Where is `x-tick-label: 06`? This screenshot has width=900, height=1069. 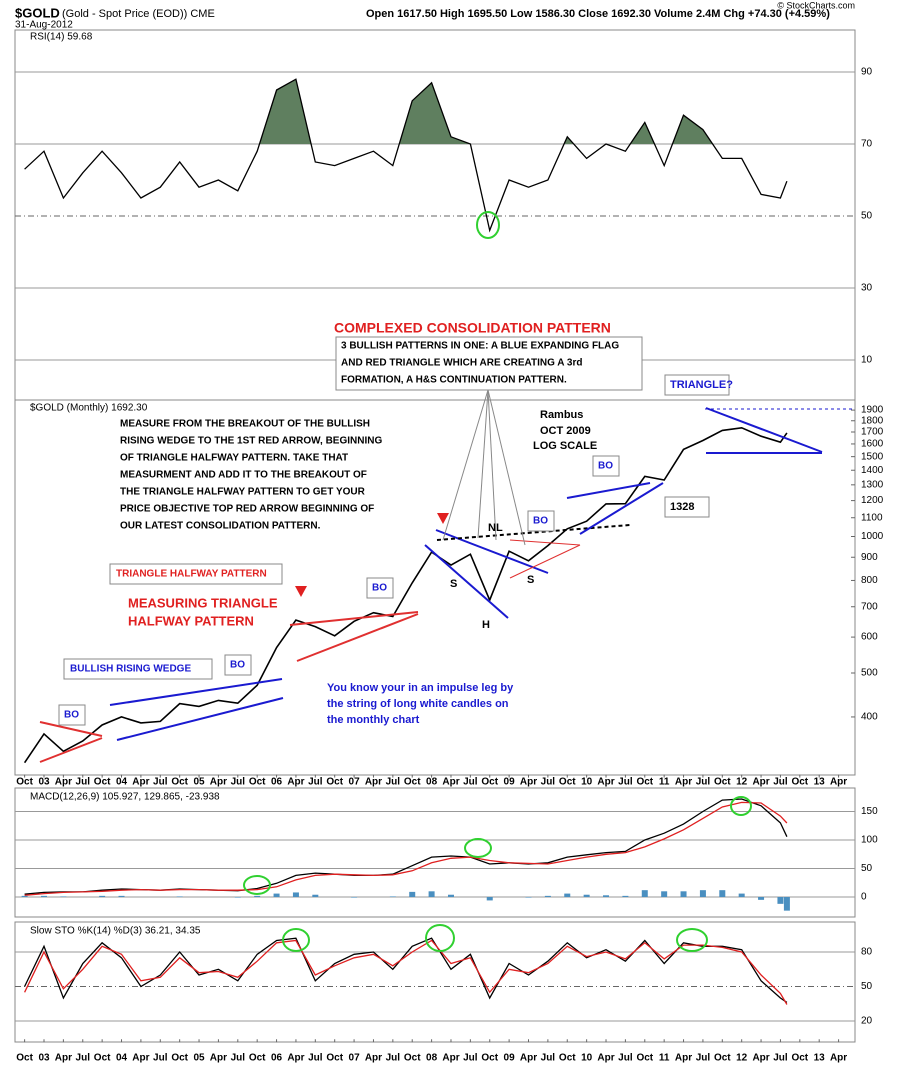 x-tick-label: 06 is located at coordinates (277, 1058).